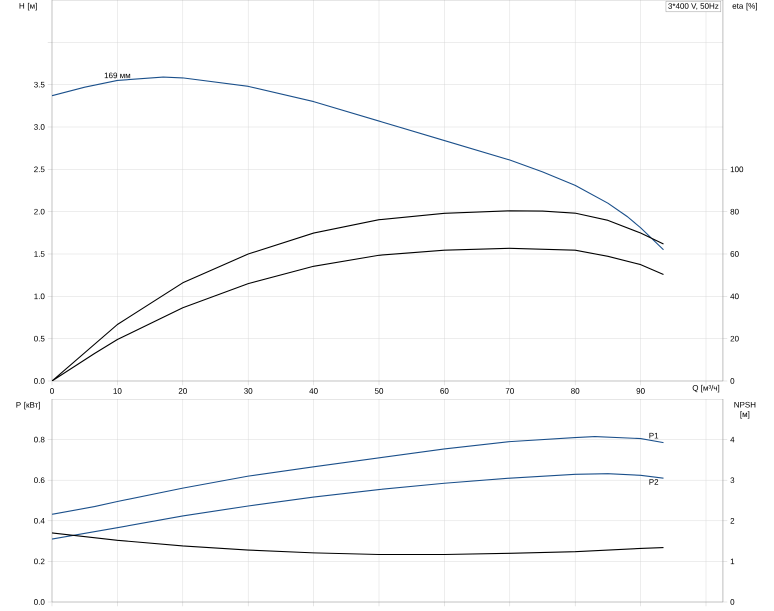 Image resolution: width=774 pixels, height=611 pixels. I want to click on y2-tick-label: 4, so click(732, 439).